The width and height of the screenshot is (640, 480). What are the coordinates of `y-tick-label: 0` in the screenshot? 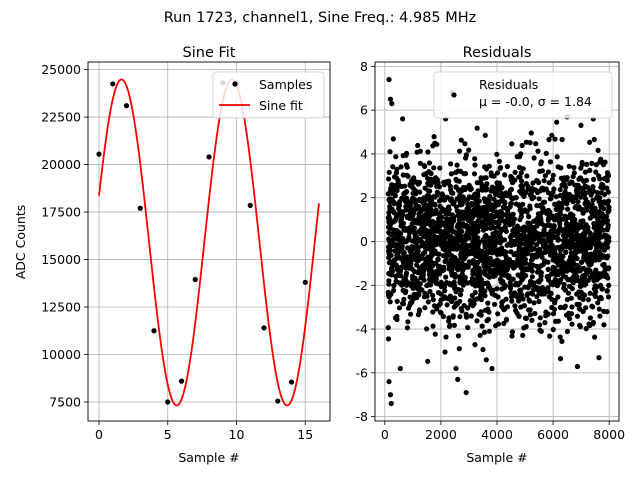 It's located at (364, 241).